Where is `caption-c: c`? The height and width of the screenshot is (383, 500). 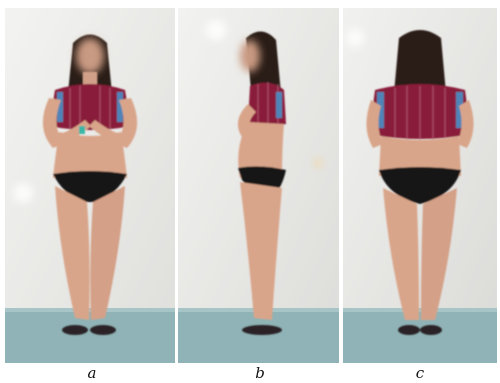
caption-c: c is located at coordinates (420, 373).